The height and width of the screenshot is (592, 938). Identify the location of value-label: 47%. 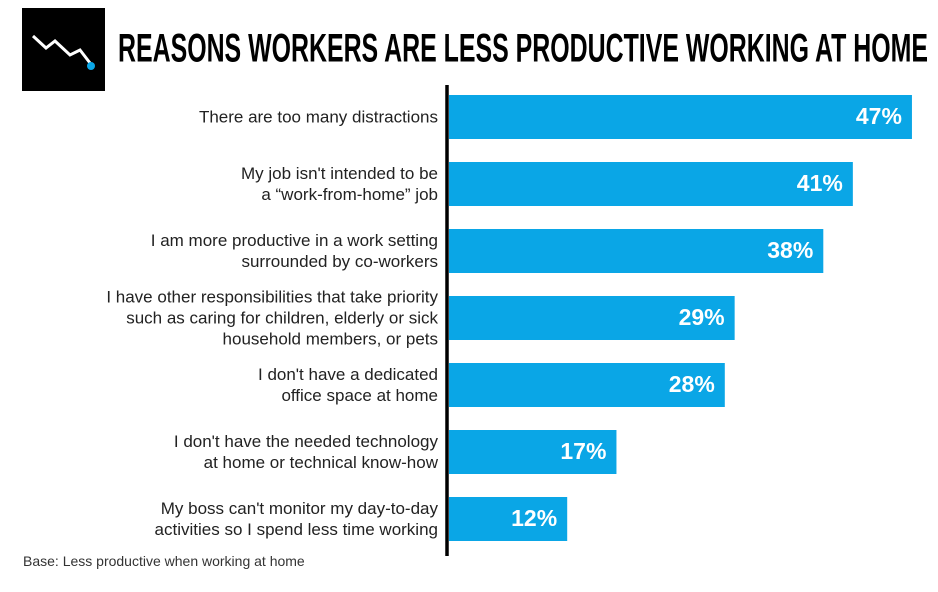
(879, 116).